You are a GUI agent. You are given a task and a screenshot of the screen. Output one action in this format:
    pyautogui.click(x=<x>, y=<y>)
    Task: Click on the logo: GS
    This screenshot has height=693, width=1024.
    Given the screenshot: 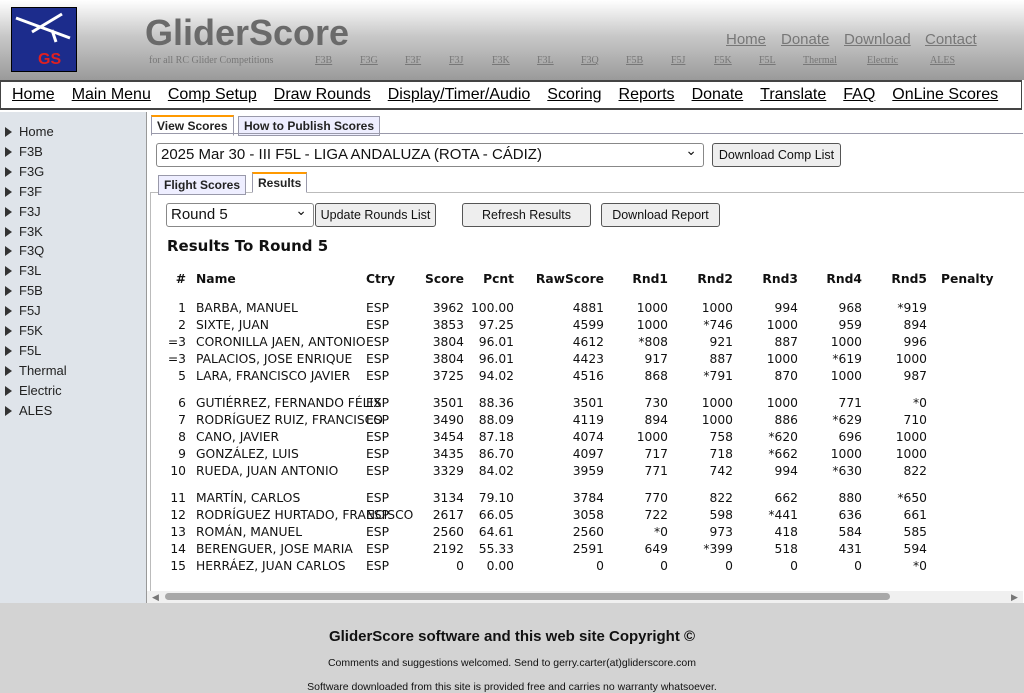 What is the action you would take?
    pyautogui.click(x=44, y=39)
    